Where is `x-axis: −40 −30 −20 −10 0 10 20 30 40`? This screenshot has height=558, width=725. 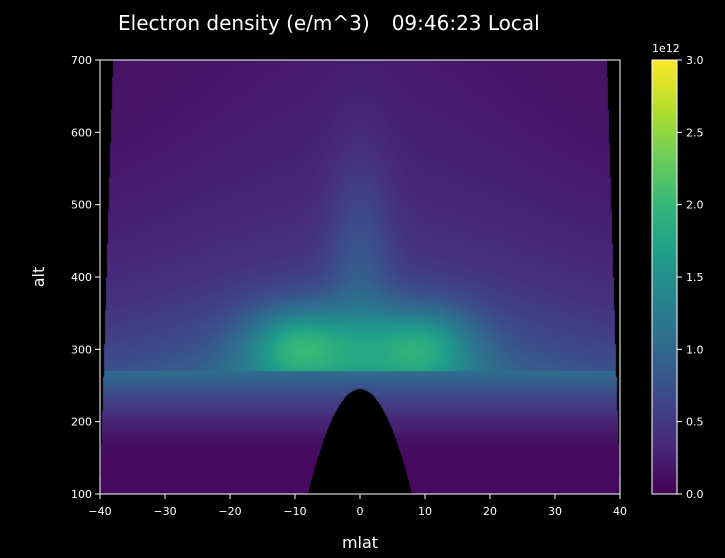
x-axis: −40 −30 −20 −10 0 10 20 30 40 is located at coordinates (357, 506).